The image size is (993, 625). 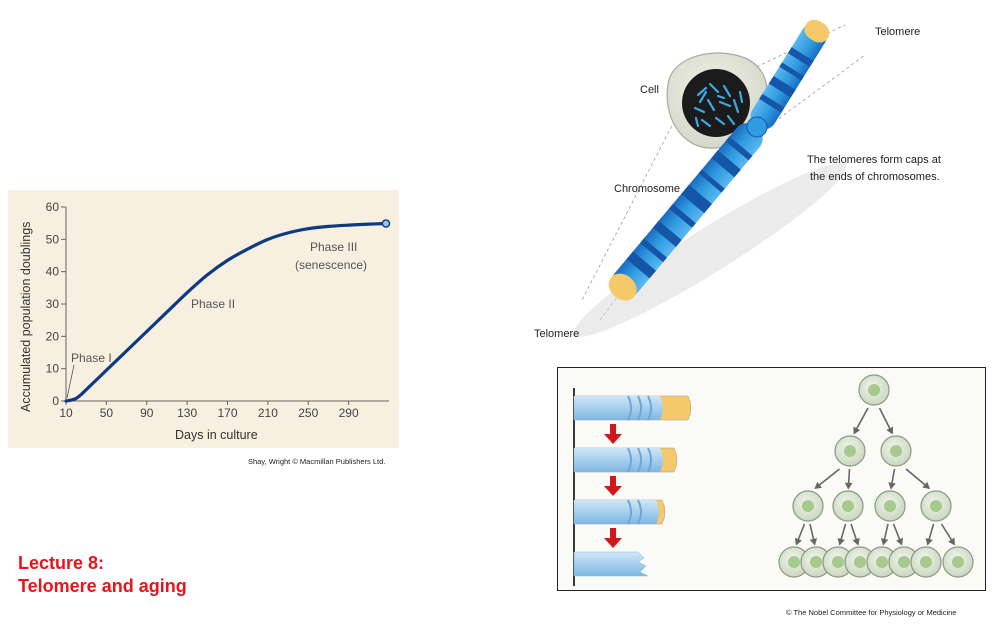 I want to click on telomere-label-top: Telomere, so click(x=897, y=32).